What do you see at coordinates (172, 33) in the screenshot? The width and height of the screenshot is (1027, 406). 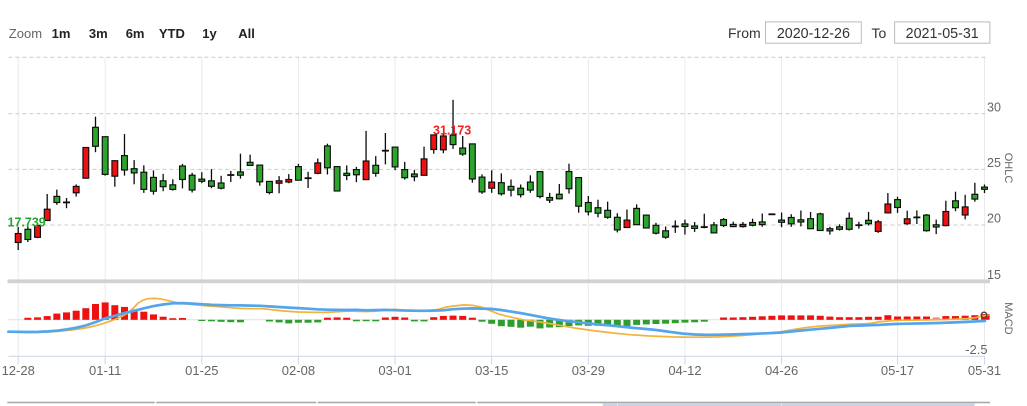 I see `svg-text: YTD` at bounding box center [172, 33].